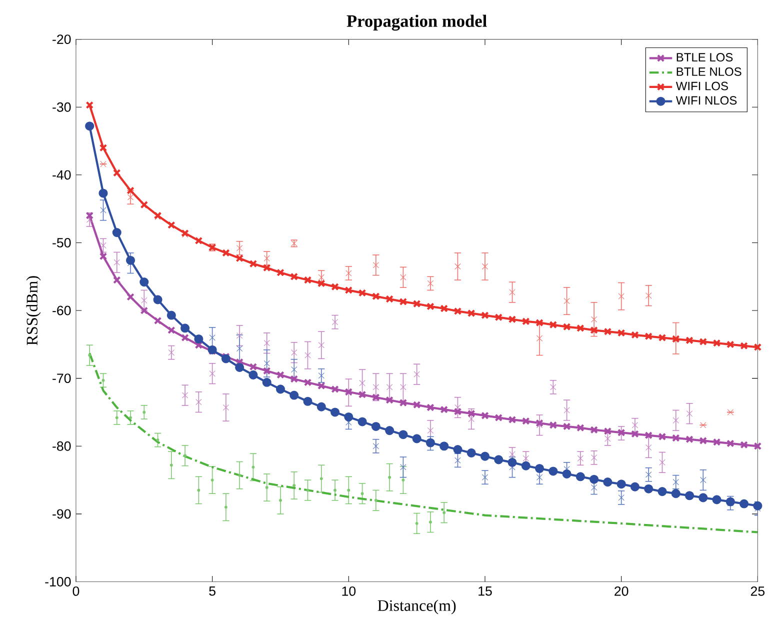 The width and height of the screenshot is (773, 630). What do you see at coordinates (485, 591) in the screenshot?
I see `x-tick-label: 15` at bounding box center [485, 591].